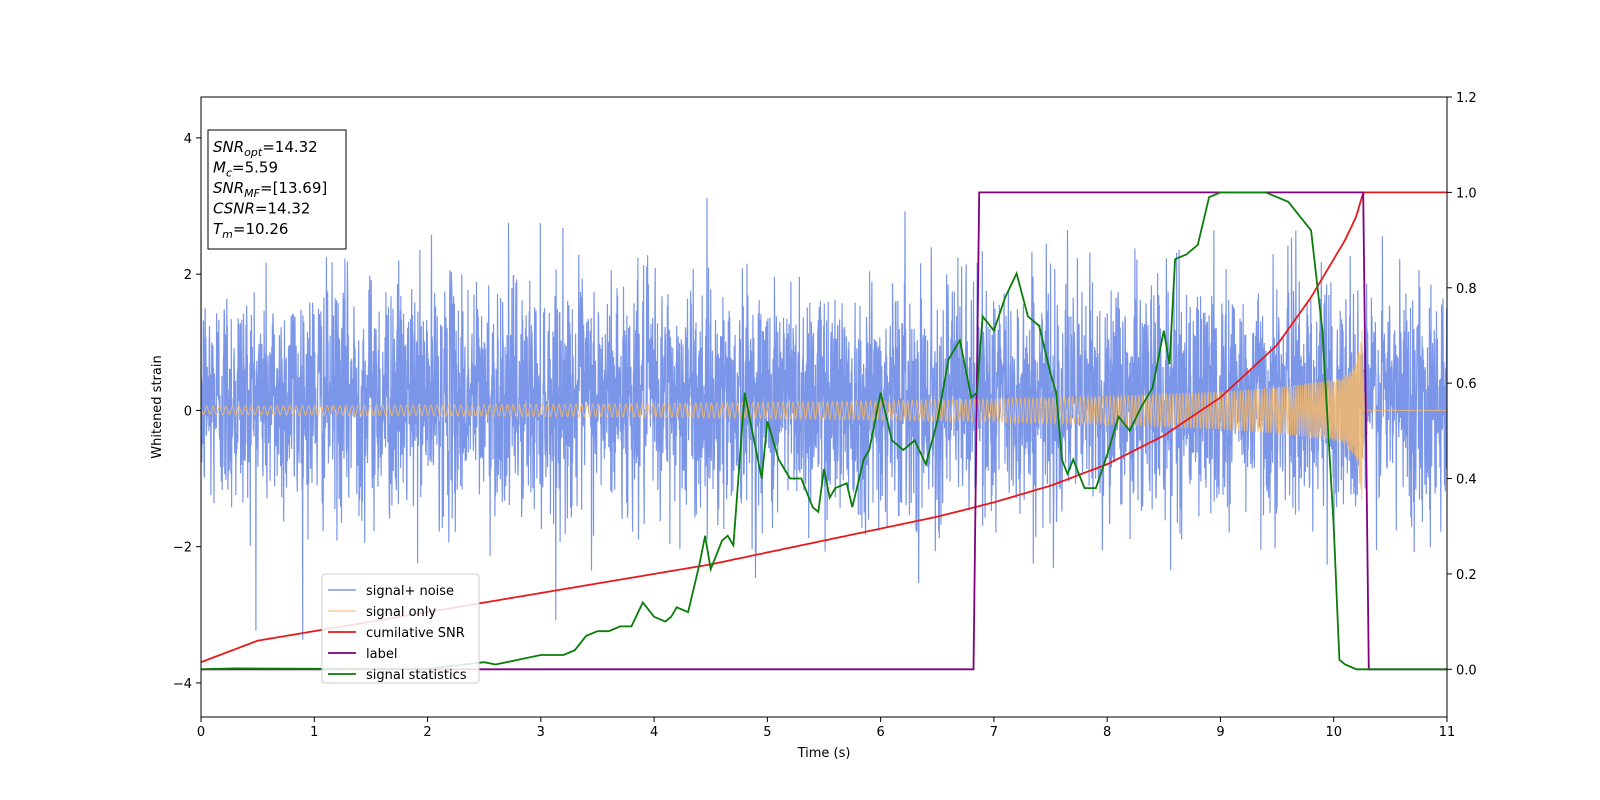  Describe the element at coordinates (270, 189) in the screenshot. I see `annotation-text: SNRMF=[13.69]` at that location.